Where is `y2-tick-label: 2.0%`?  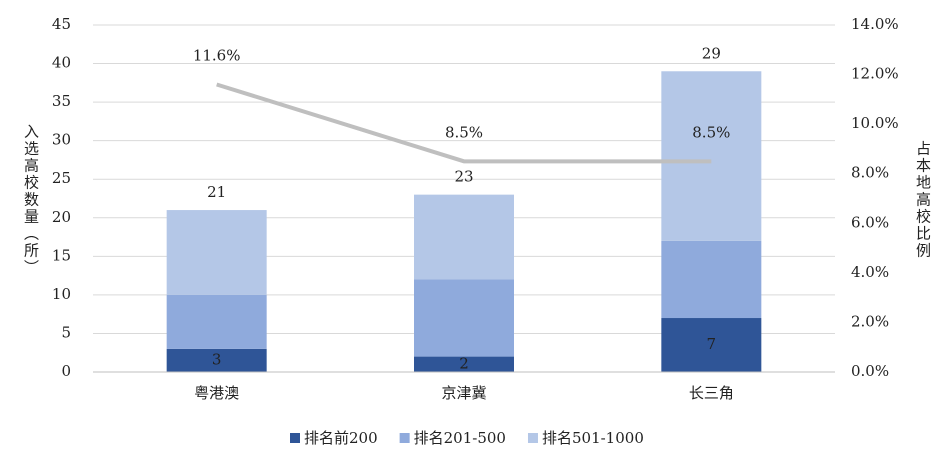
y2-tick-label: 2.0% is located at coordinates (870, 321).